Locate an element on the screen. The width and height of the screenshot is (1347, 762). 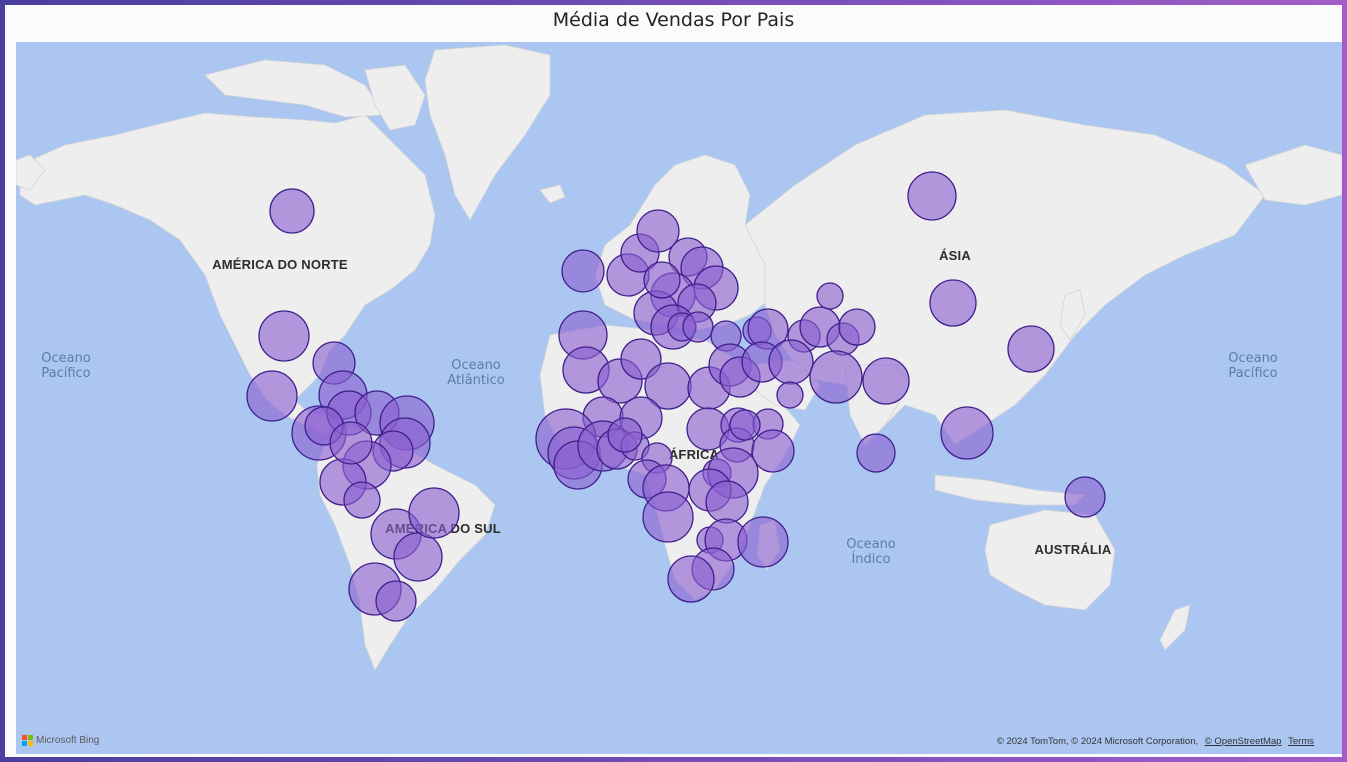
arctic-islands is located at coordinates (295, 88).